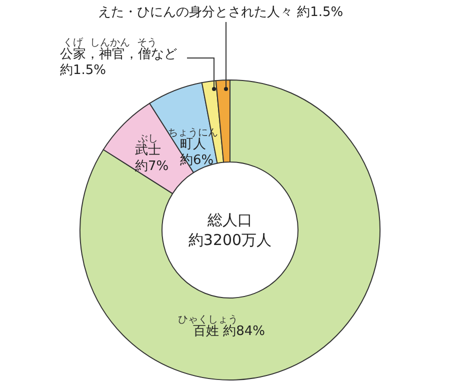  I want to click on slice-label: 武士, so click(148, 150).